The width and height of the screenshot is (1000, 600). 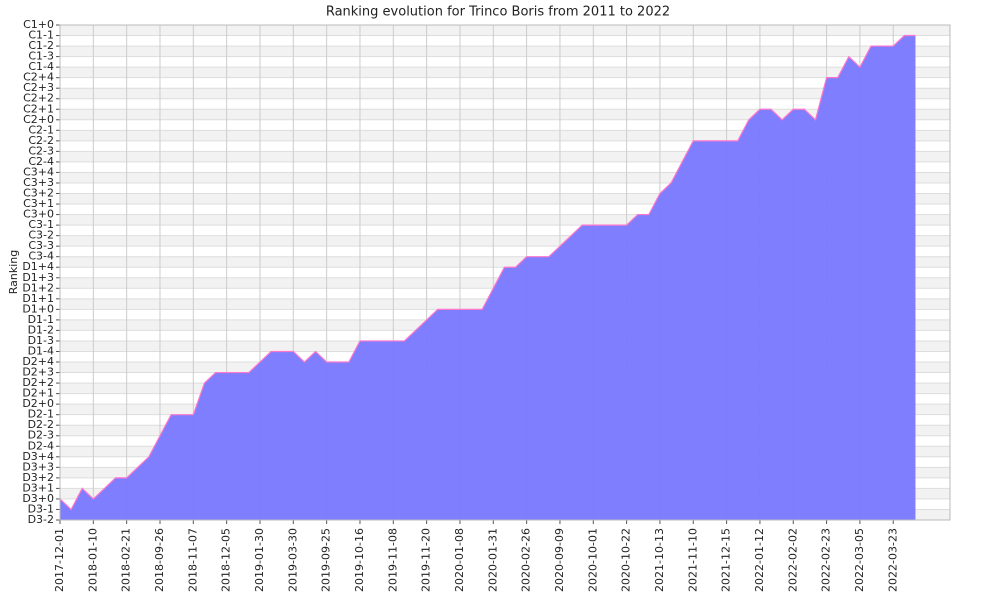 I want to click on y-tick-label: D2-1, so click(x=41, y=414).